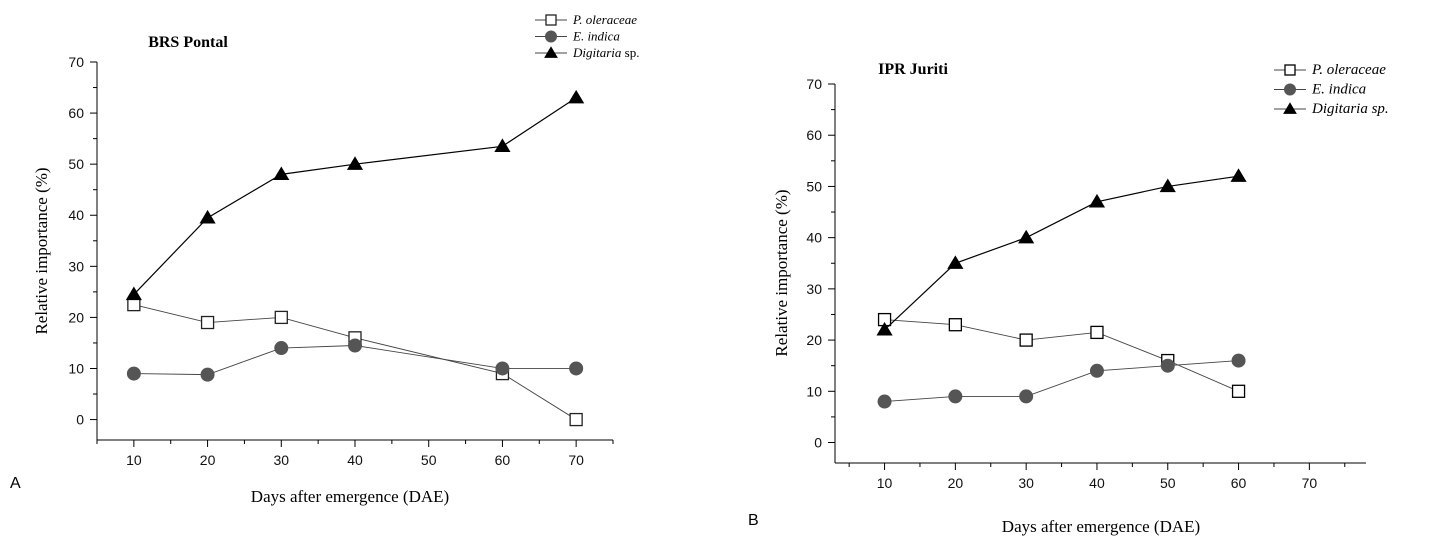 This screenshot has height=538, width=1447. I want to click on panel-letter: B, so click(753, 520).